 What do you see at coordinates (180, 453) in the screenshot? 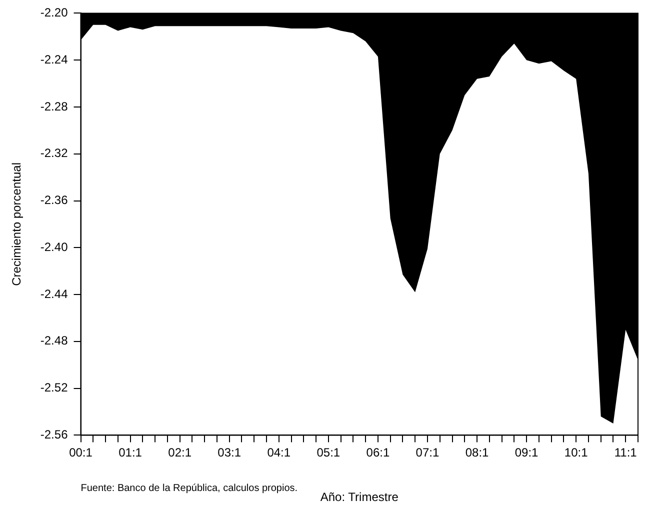
I see `x-tick-label: 02:1` at bounding box center [180, 453].